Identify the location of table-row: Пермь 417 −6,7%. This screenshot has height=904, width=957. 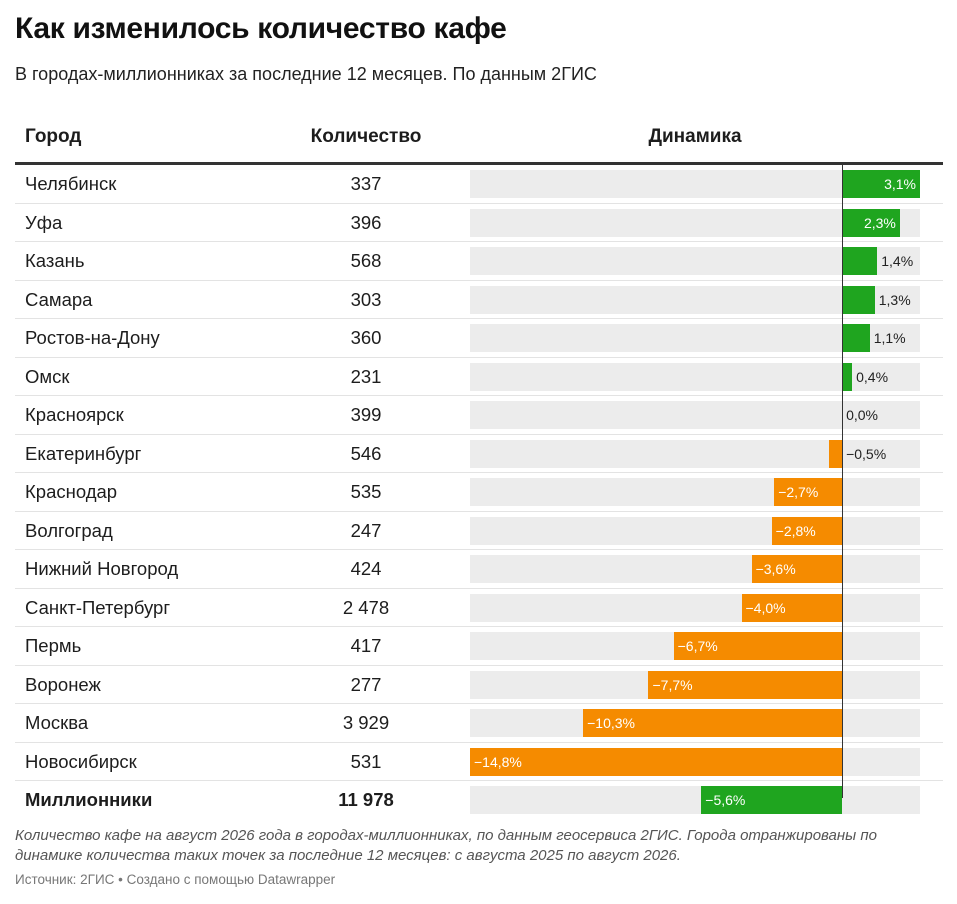
(479, 646).